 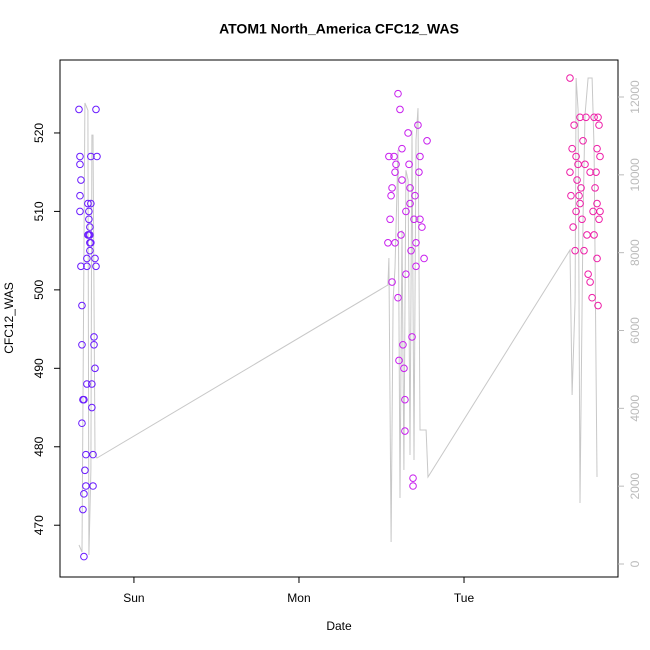 I want to click on y2-tick-label: 0, so click(x=635, y=563).